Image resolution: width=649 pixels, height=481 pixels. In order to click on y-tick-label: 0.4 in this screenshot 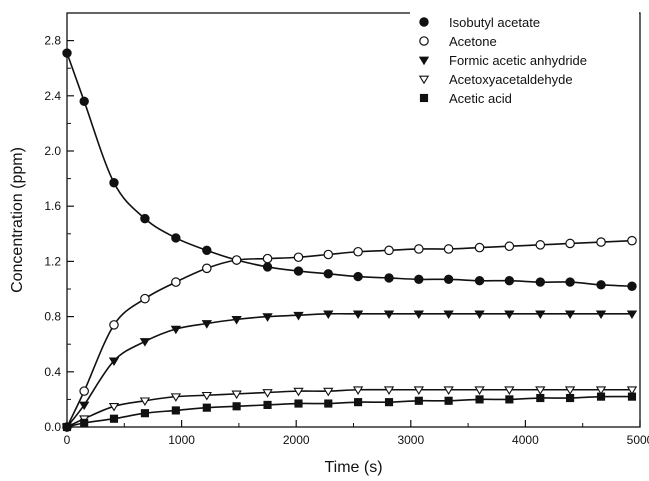, I will do `click(52, 372)`.